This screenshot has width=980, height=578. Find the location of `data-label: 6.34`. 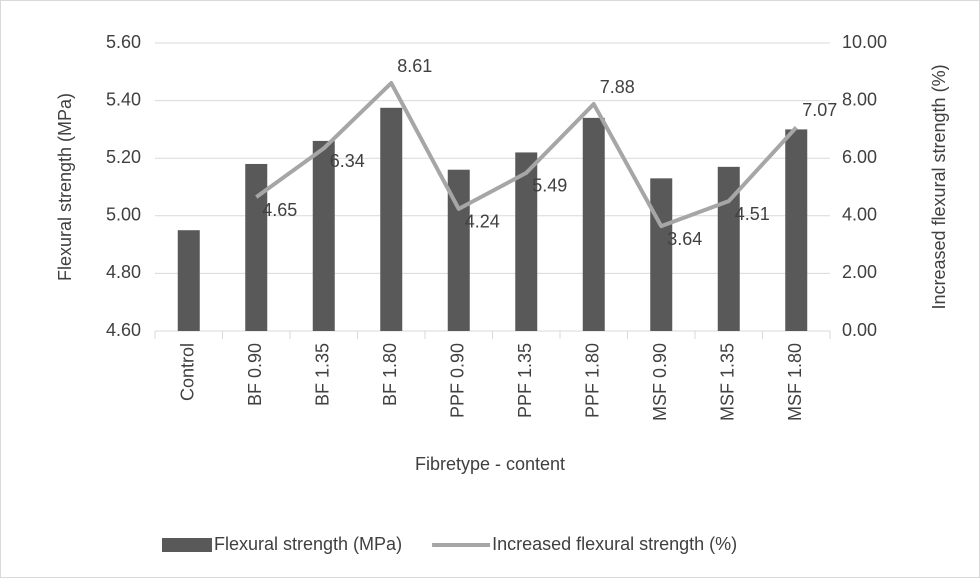

data-label: 6.34 is located at coordinates (347, 161).